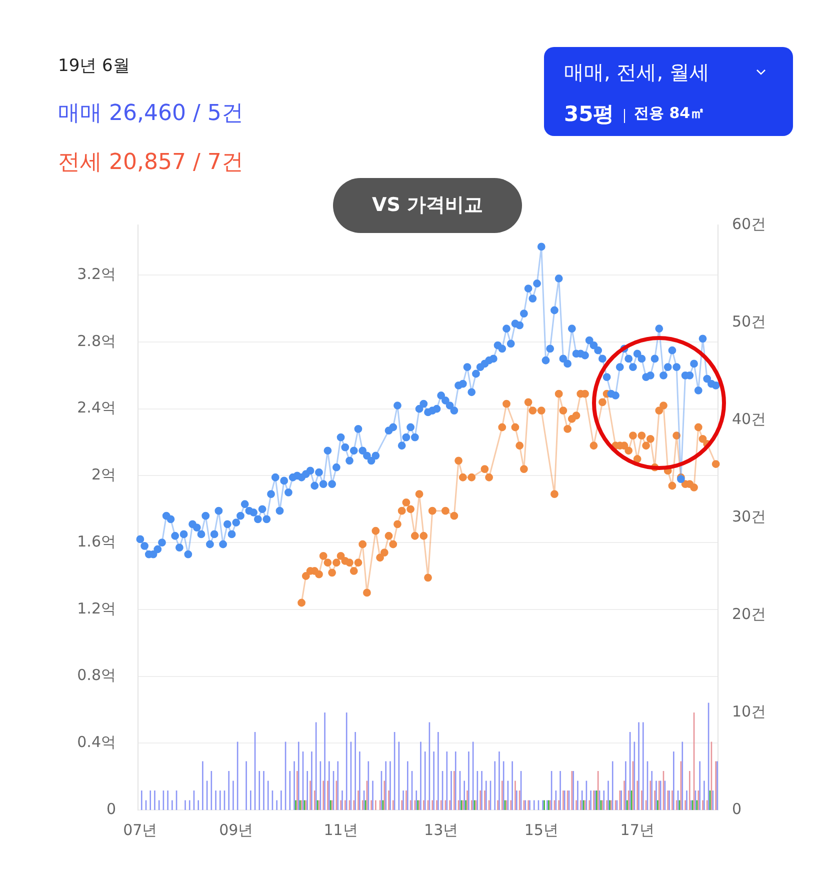  What do you see at coordinates (111, 809) in the screenshot?
I see `y-tick-label: 0` at bounding box center [111, 809].